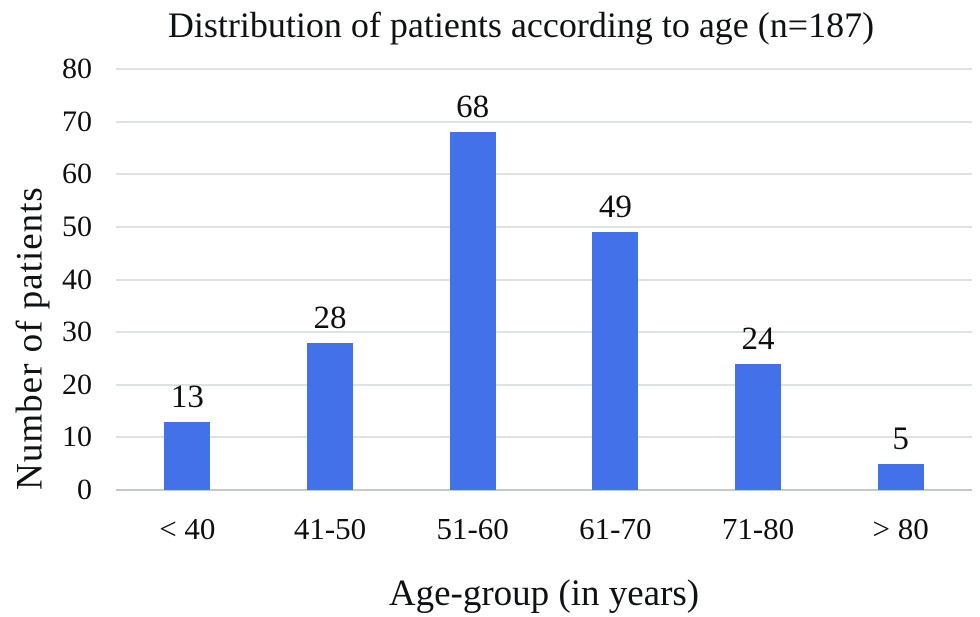 Image resolution: width=980 pixels, height=617 pixels. I want to click on bar-value-label: 68, so click(473, 107).